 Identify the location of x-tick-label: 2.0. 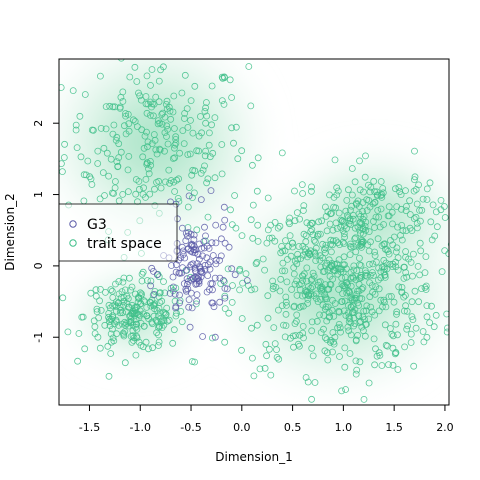
(445, 427).